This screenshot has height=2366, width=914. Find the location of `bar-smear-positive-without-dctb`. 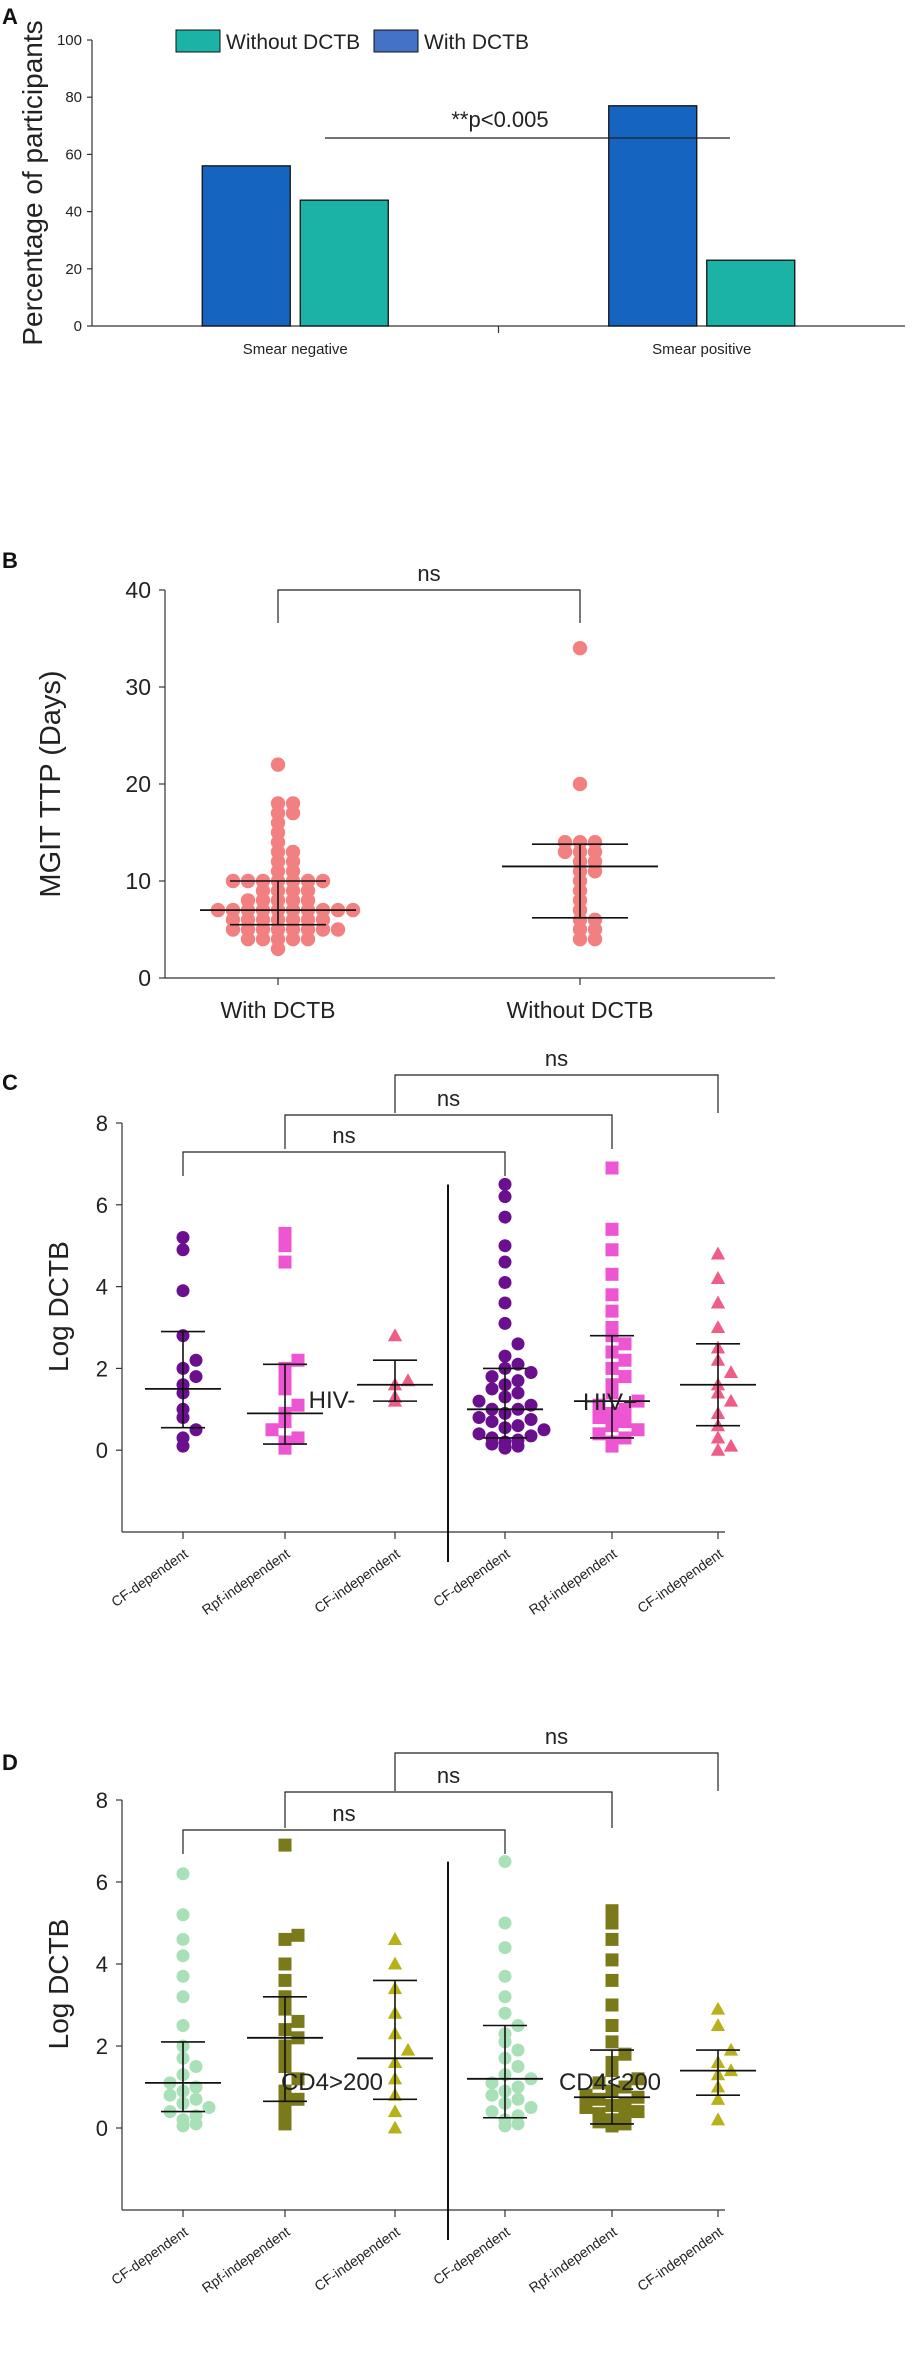

bar-smear-positive-without-dctb is located at coordinates (751, 293).